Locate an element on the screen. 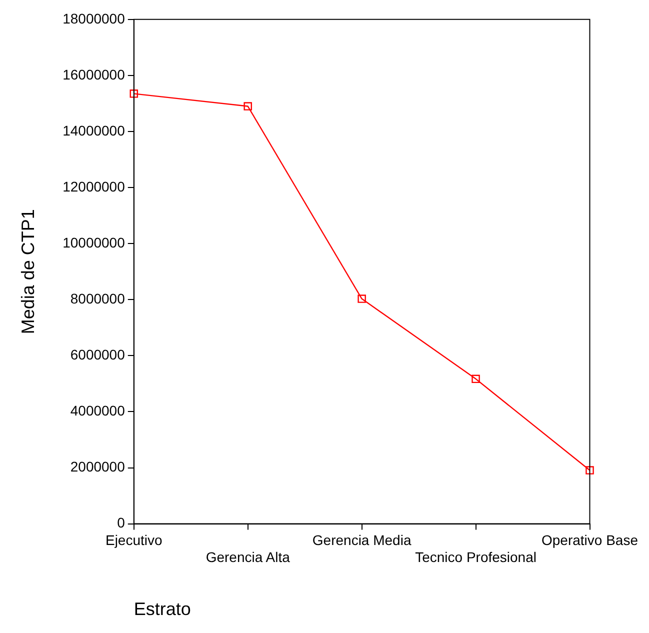 The image size is (649, 633). y-tick-label: 2000000 is located at coordinates (98, 466).